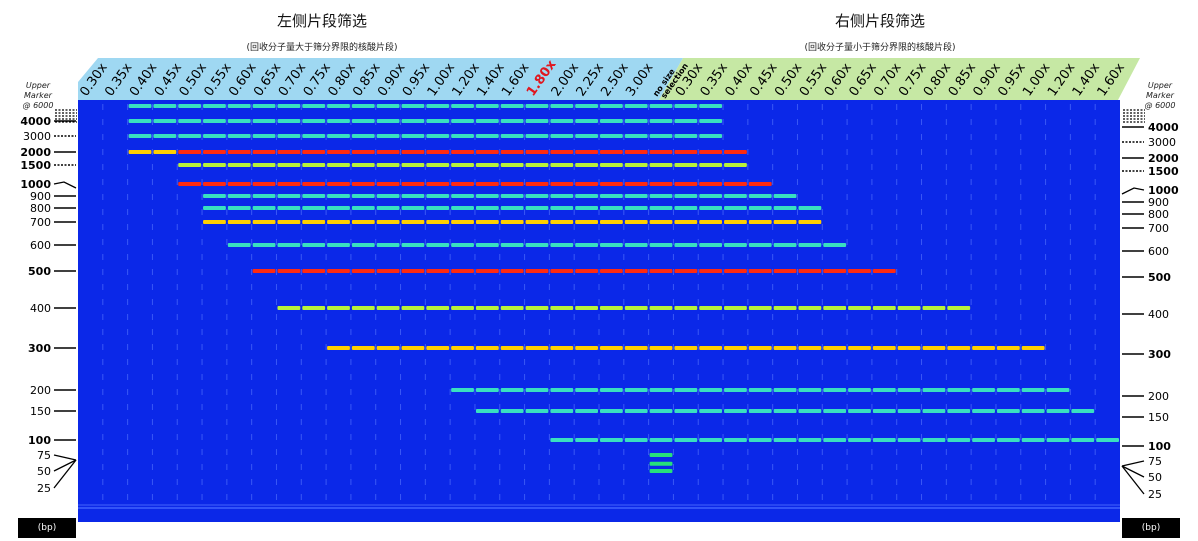 The height and width of the screenshot is (541, 1198). I want to click on gel-front, so click(599, 508).